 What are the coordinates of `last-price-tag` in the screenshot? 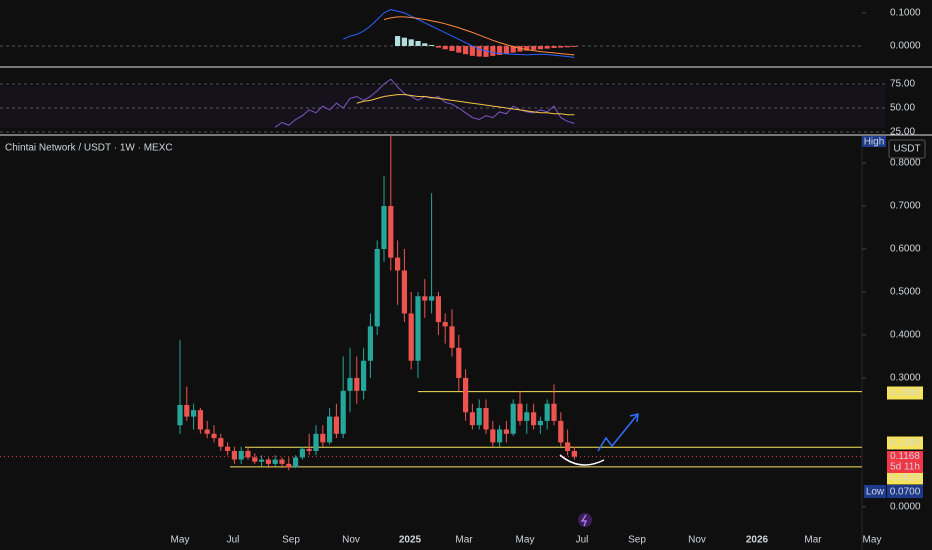 It's located at (905, 462).